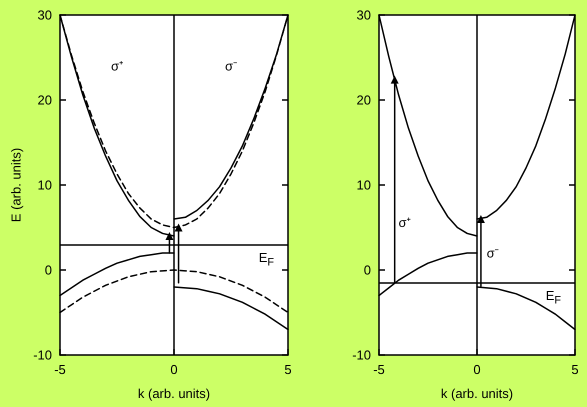 The image size is (587, 407). What do you see at coordinates (16, 185) in the screenshot?
I see `y-axis-title: E (arb. units)` at bounding box center [16, 185].